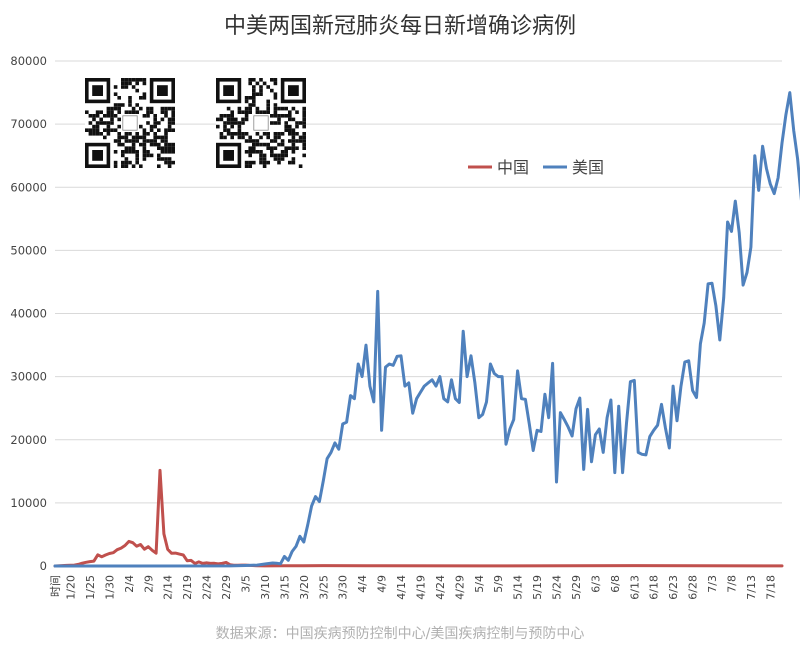 This screenshot has height=659, width=800. What do you see at coordinates (479, 584) in the screenshot?
I see `x-tick-label: 5/4` at bounding box center [479, 584].